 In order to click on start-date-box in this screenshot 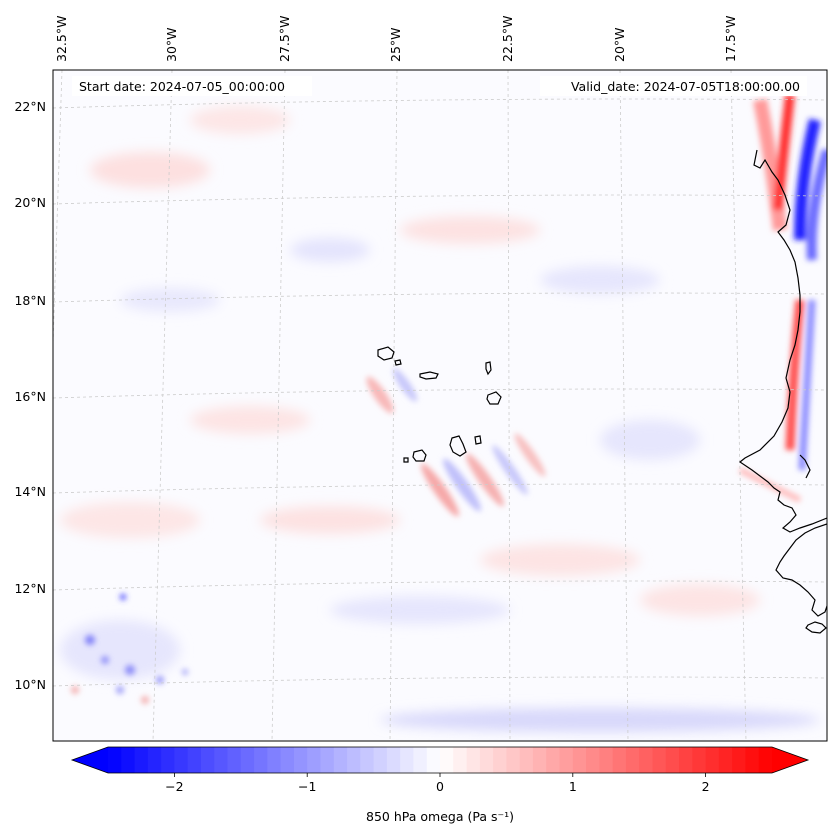, I will do `click(192, 86)`.